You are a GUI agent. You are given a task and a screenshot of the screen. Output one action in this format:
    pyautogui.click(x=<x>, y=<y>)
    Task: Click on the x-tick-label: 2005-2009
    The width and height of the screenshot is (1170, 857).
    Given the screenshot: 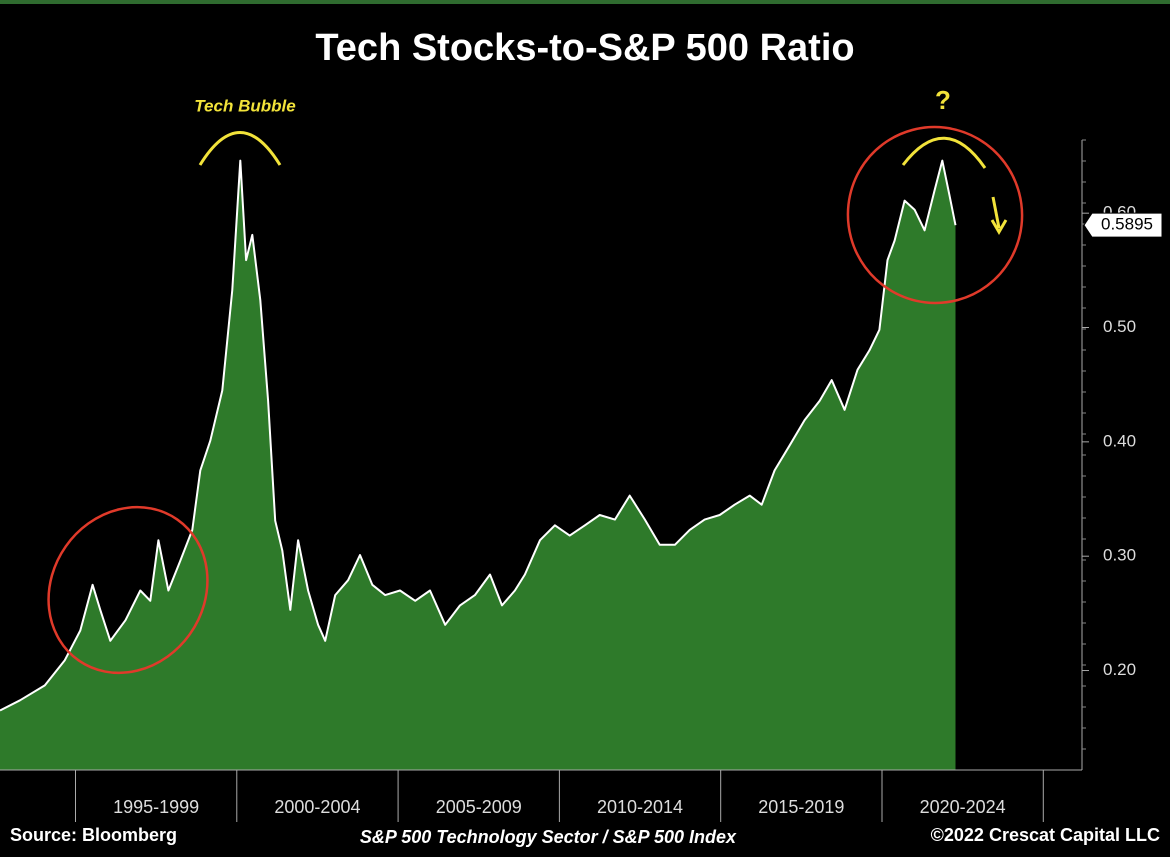 What is the action you would take?
    pyautogui.click(x=479, y=807)
    